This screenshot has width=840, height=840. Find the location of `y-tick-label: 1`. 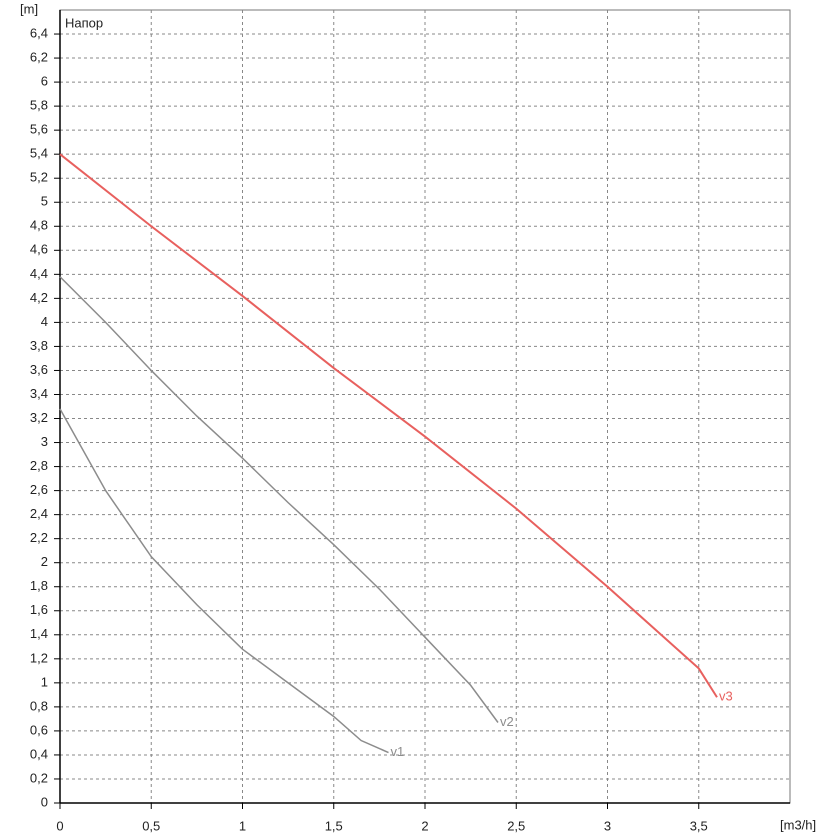

y-tick-label: 1 is located at coordinates (44, 681).